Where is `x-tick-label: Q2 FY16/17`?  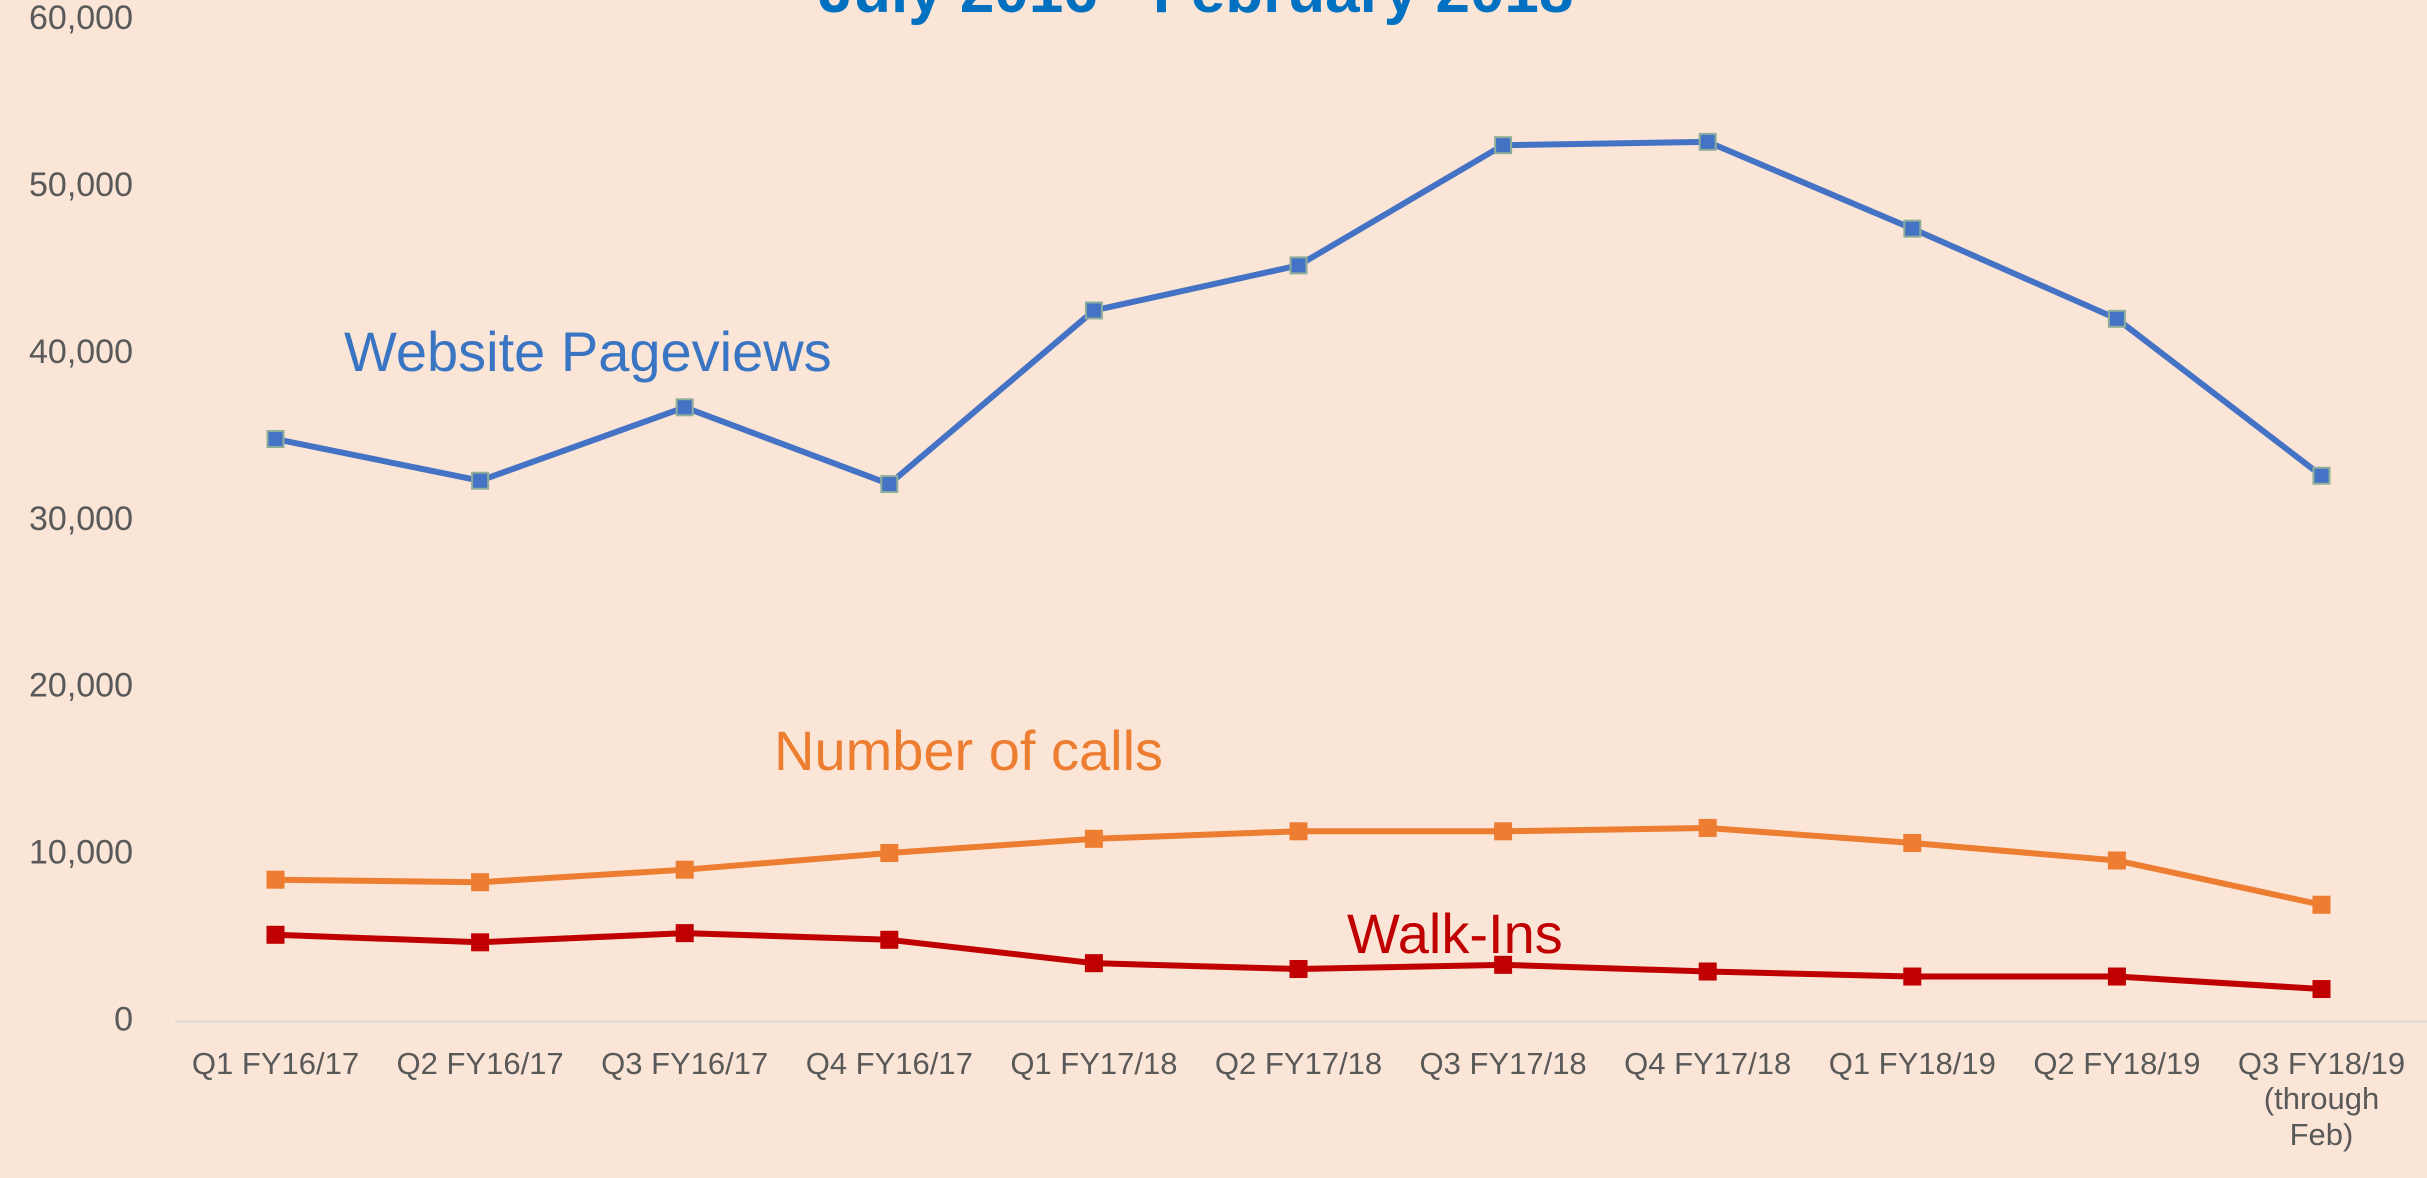
x-tick-label: Q2 FY16/17 is located at coordinates (480, 1063).